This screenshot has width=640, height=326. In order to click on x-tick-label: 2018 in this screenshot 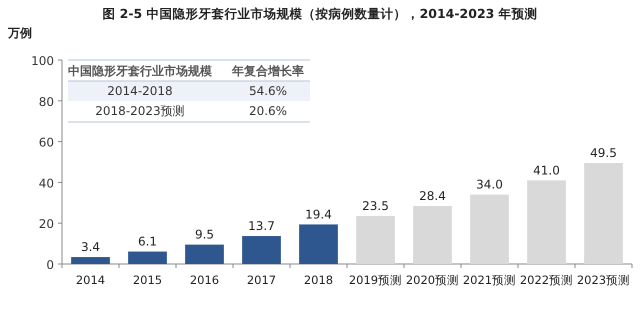, I will do `click(319, 280)`.